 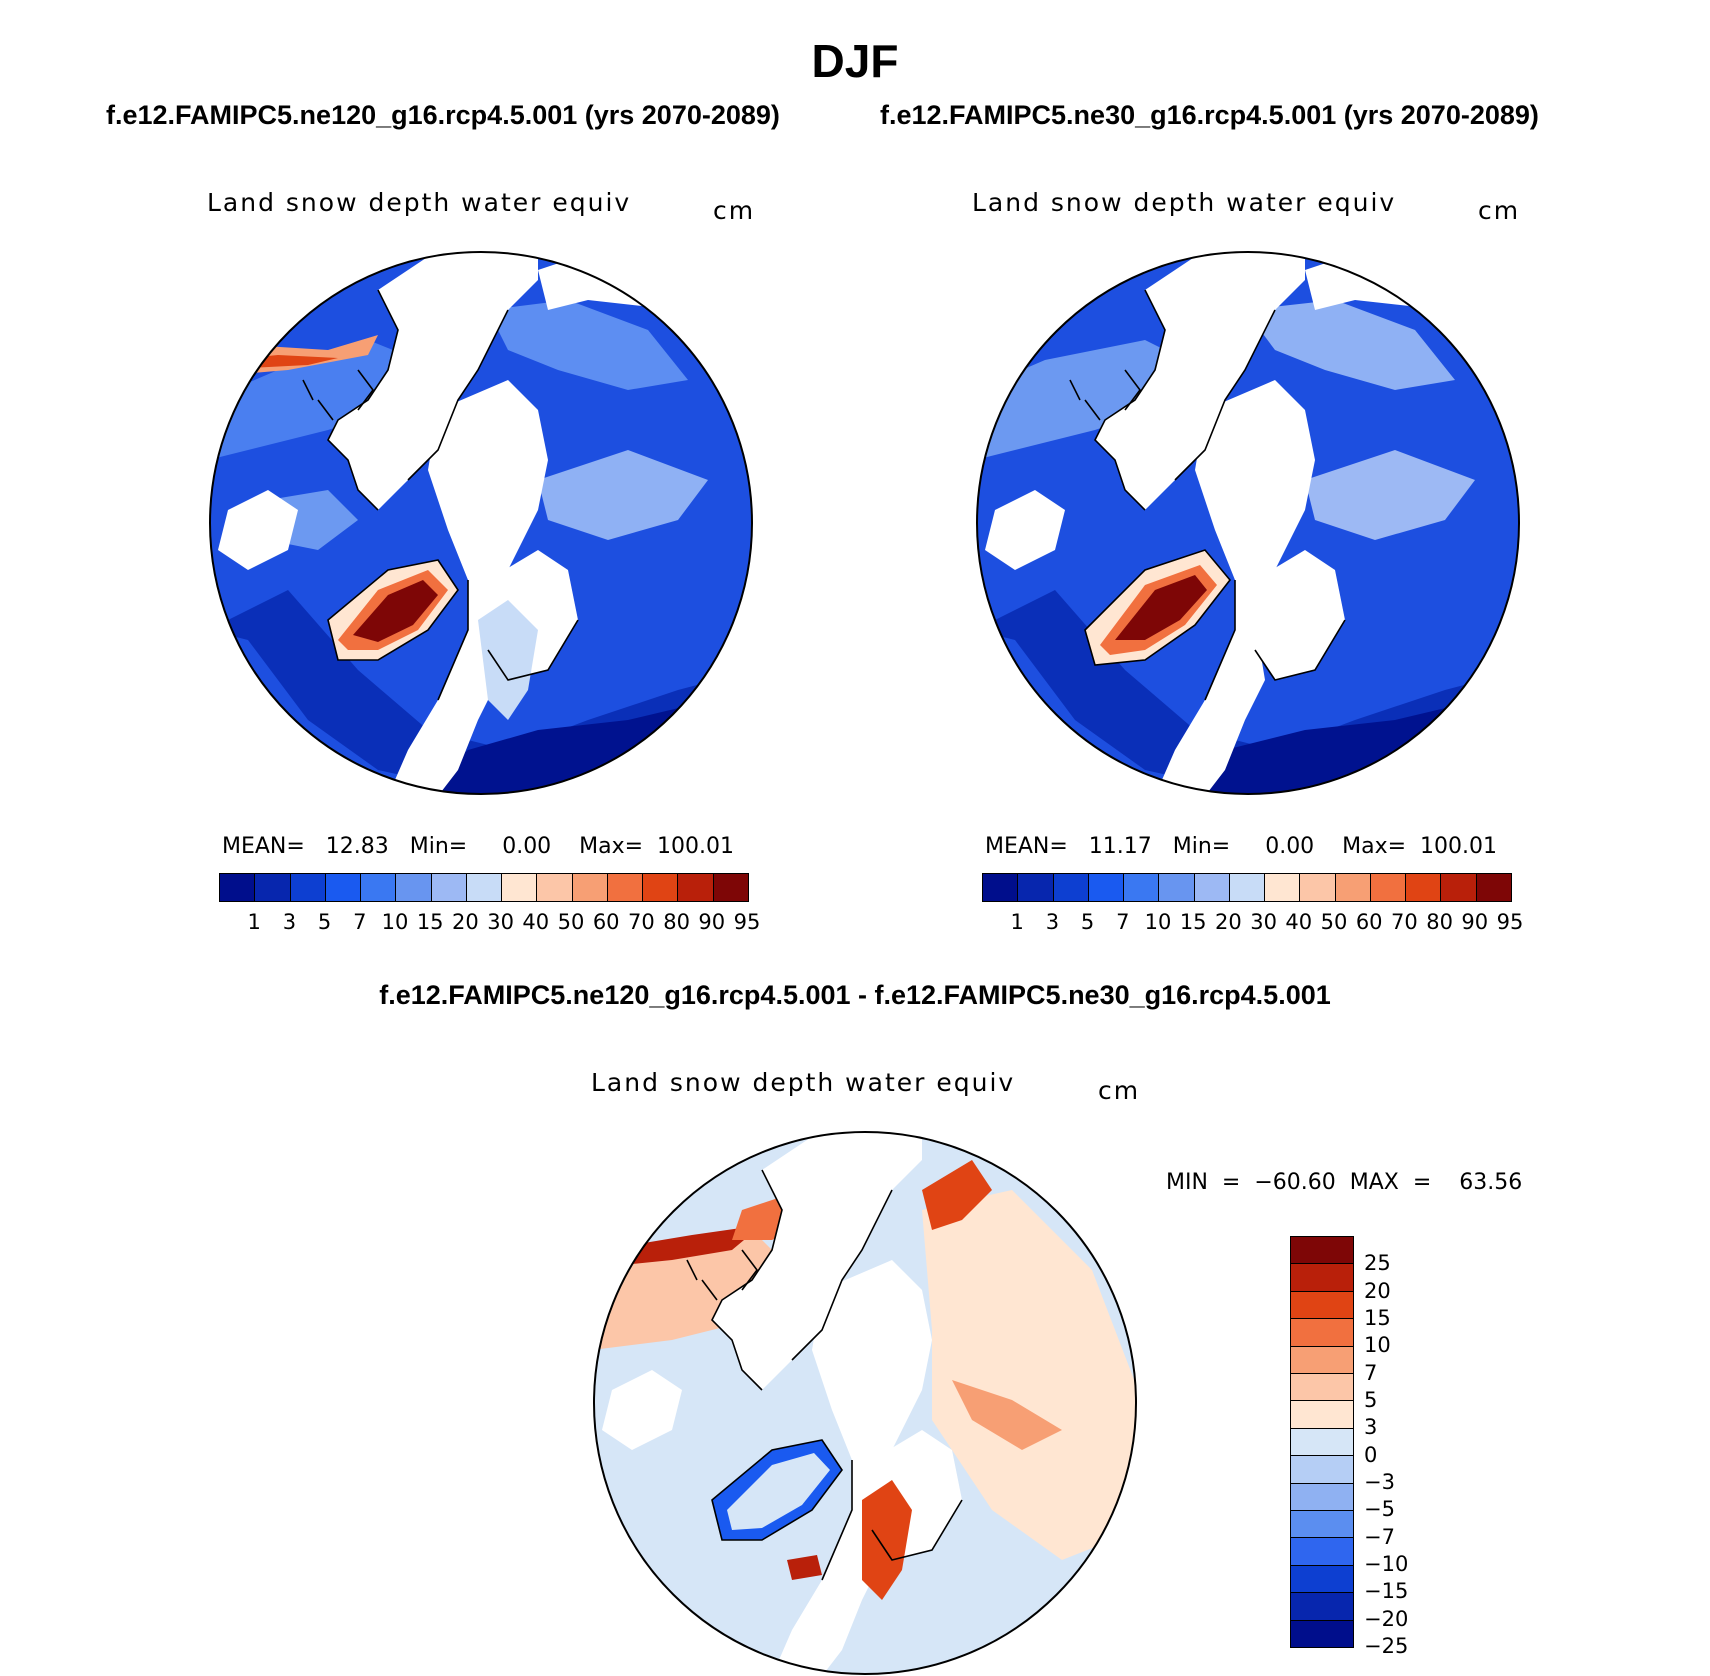 What do you see at coordinates (1499, 210) in the screenshot?
I see `right-unit-label: cm` at bounding box center [1499, 210].